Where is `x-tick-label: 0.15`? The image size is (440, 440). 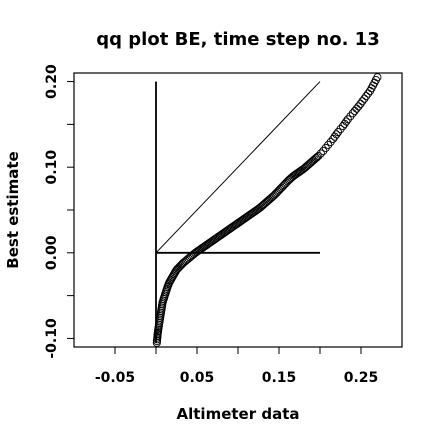 x-tick-label: 0.15 is located at coordinates (279, 378).